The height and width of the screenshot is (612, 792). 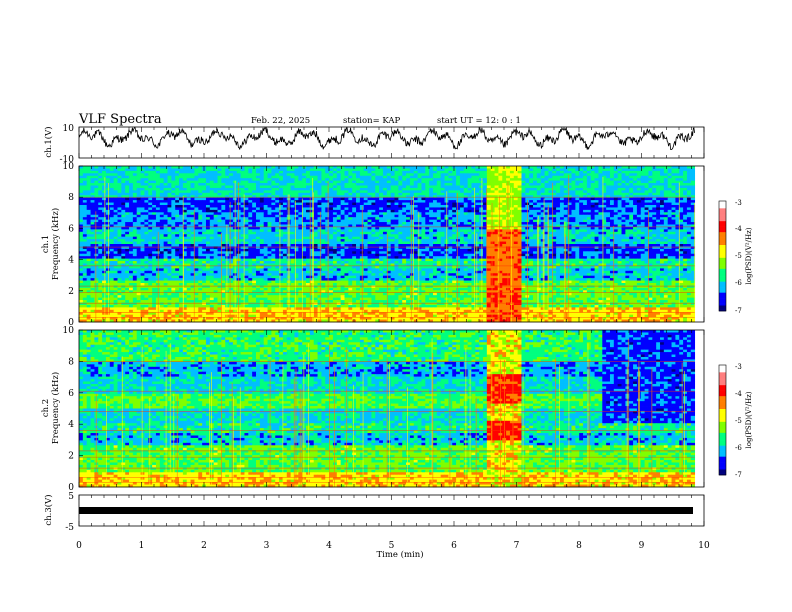 I want to click on ch1-cb-tick-m6: -6, so click(x=738, y=283).